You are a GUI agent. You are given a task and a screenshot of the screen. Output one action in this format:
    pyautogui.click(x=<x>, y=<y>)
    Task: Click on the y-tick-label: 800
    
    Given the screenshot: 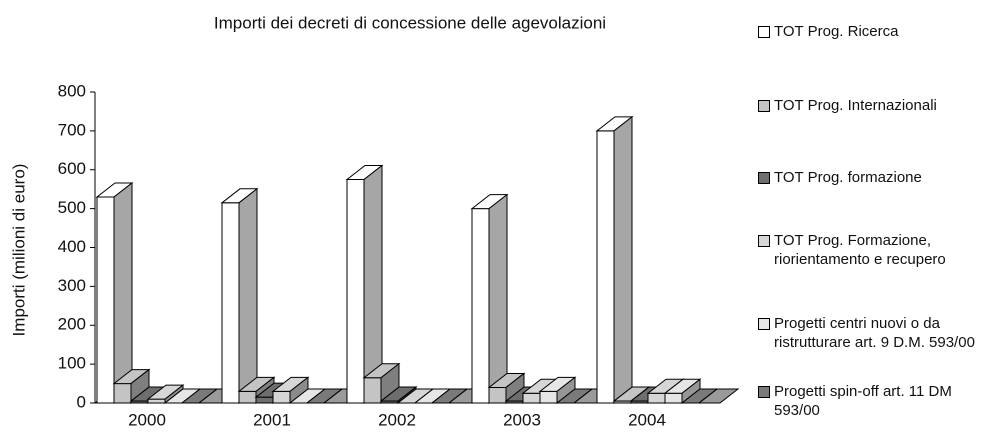 What is the action you would take?
    pyautogui.click(x=72, y=90)
    